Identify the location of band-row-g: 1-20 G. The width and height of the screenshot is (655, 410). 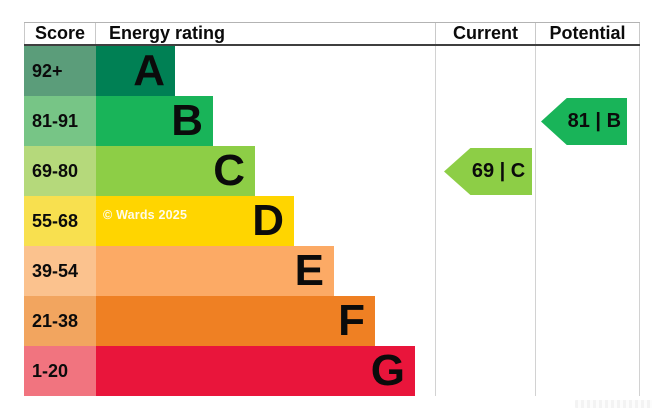
(332, 371).